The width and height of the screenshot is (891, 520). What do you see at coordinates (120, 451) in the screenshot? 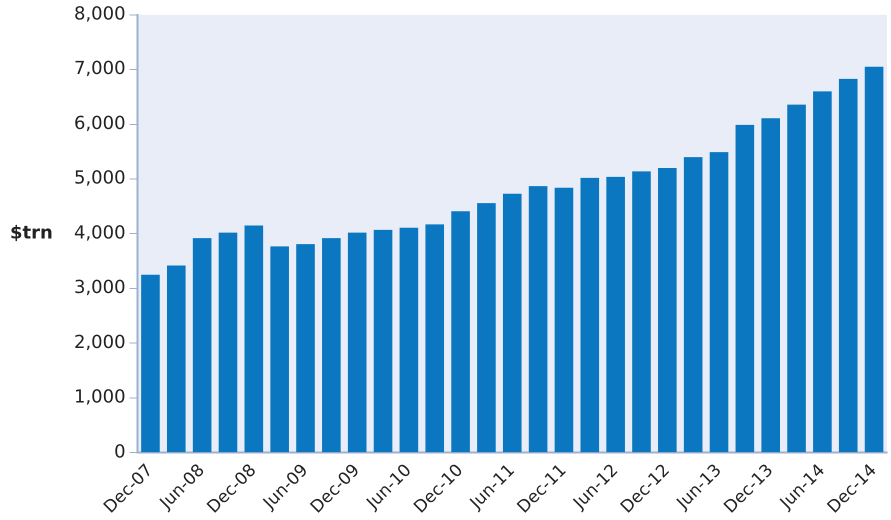
I see `y-tick-label: 0` at bounding box center [120, 451].